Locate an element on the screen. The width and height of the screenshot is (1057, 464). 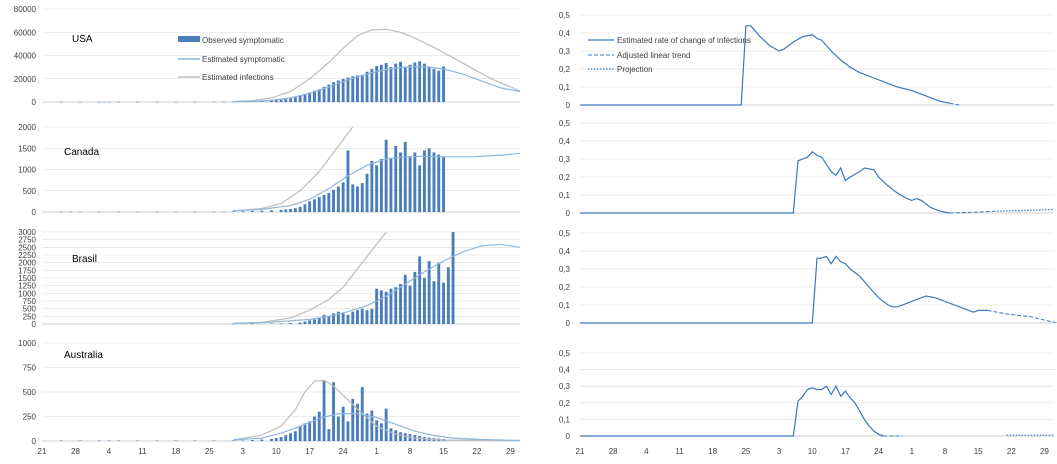
right-panel-1: 0 0,1 0,2 0,3 0,4 0,5 is located at coordinates (806, 60).